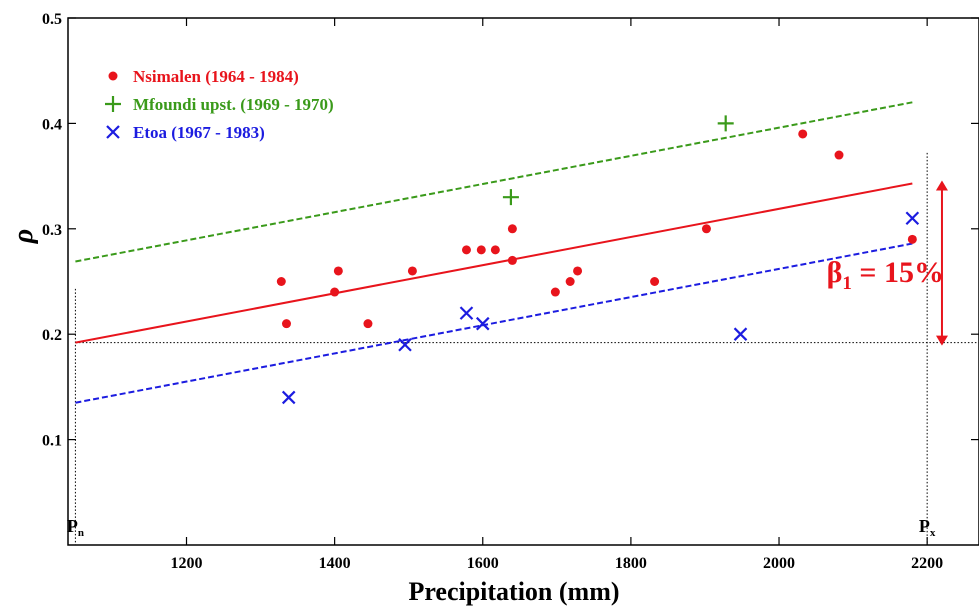 This screenshot has width=979, height=609. What do you see at coordinates (52, 230) in the screenshot?
I see `y-tick-label-2: 0.3` at bounding box center [52, 230].